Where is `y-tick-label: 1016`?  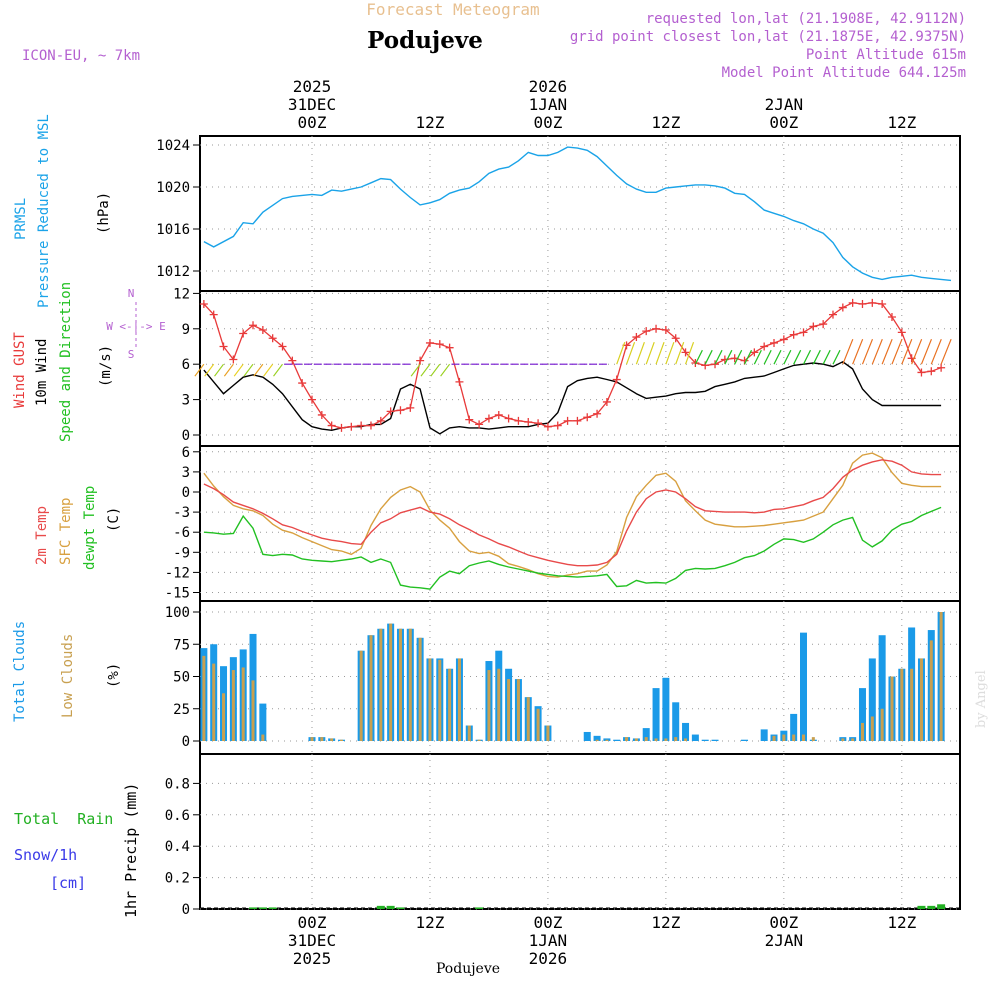
y-tick-label: 1016 is located at coordinates (173, 230).